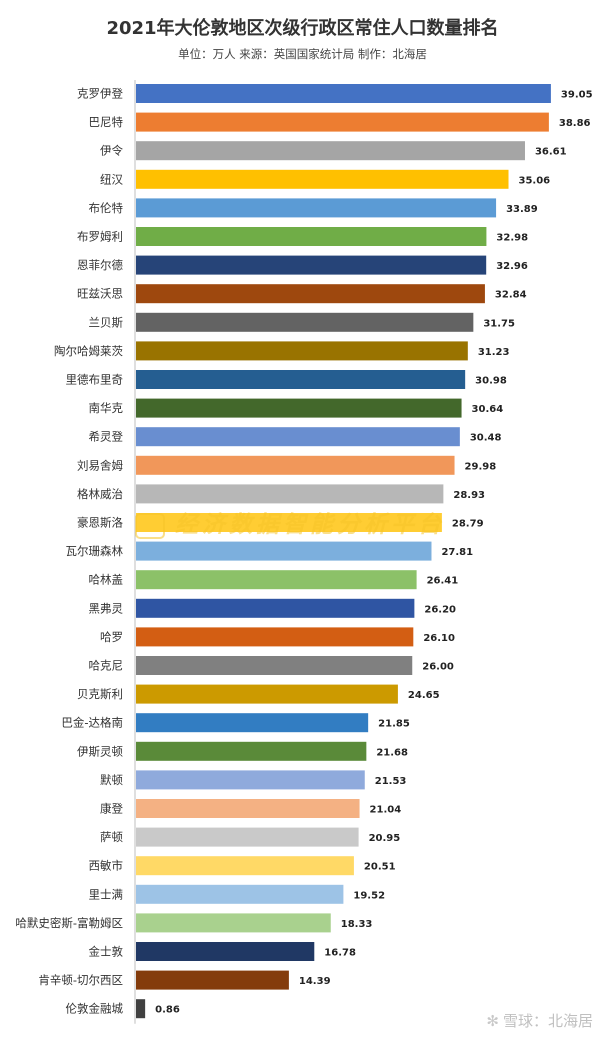 This screenshot has height=1039, width=605. What do you see at coordinates (499, 323) in the screenshot?
I see `value-label: 31.75` at bounding box center [499, 323].